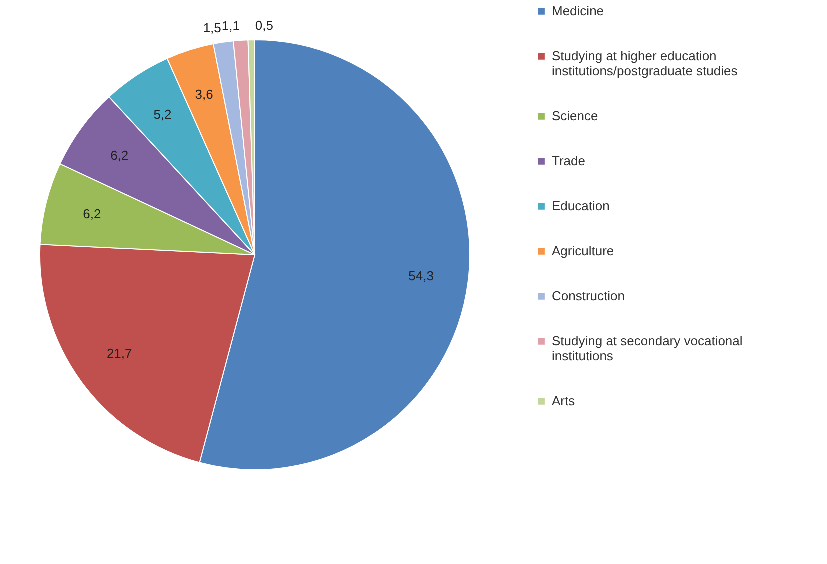 This screenshot has width=827, height=564. I want to click on legend-label: Construction, so click(588, 296).